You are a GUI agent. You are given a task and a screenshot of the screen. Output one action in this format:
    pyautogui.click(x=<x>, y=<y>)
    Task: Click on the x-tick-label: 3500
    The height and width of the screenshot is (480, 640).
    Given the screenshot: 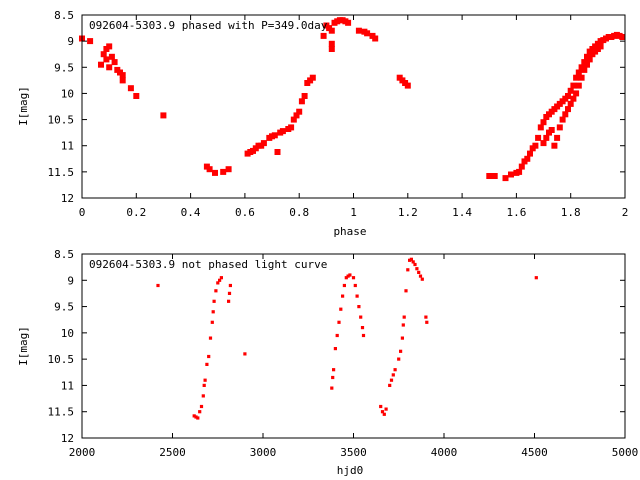 What is the action you would take?
    pyautogui.click(x=353, y=452)
    